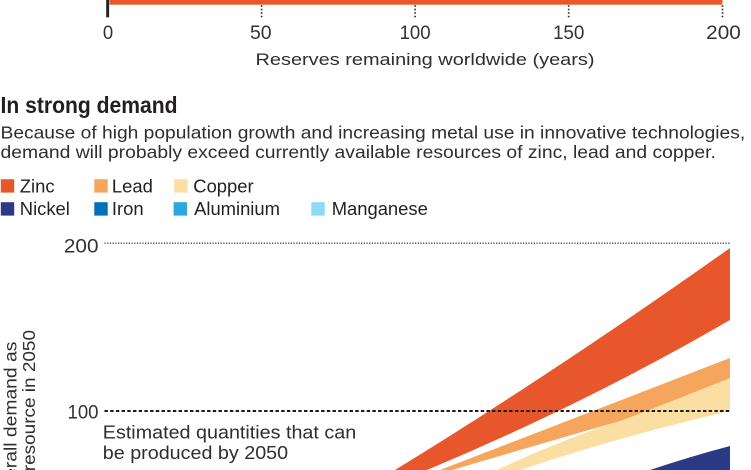 This screenshot has height=470, width=751. I want to click on svg-text:Reserves remaining worldwide (: Reserves remaining worldwide (years), so click(425, 59).